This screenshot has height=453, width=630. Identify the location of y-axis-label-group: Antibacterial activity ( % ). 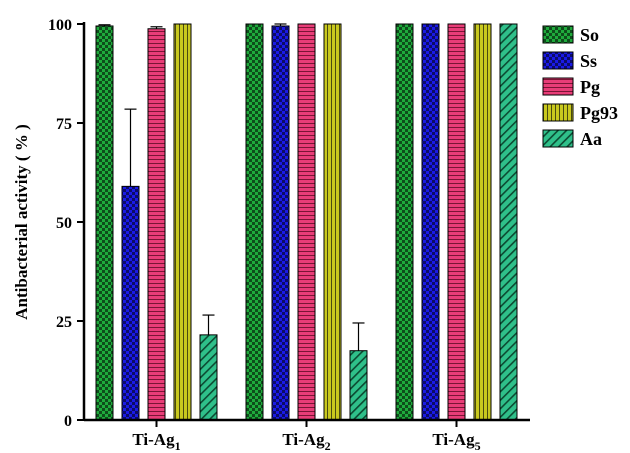
(21, 221).